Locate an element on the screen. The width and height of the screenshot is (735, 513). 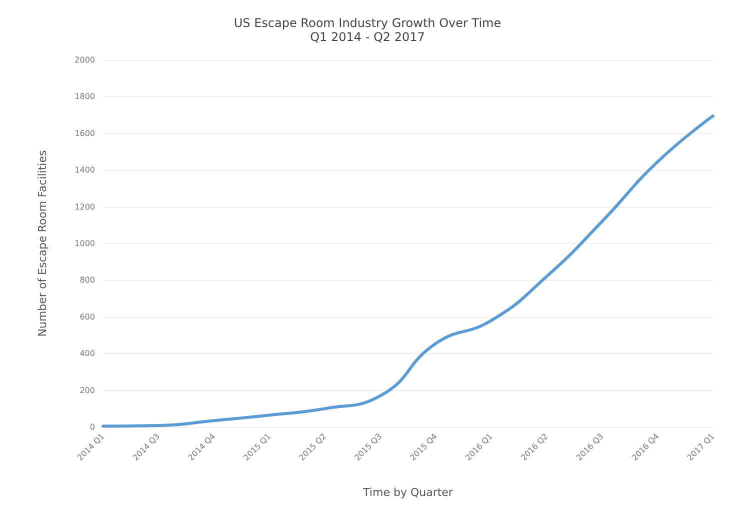
y-tick-label: 1200 is located at coordinates (84, 207).